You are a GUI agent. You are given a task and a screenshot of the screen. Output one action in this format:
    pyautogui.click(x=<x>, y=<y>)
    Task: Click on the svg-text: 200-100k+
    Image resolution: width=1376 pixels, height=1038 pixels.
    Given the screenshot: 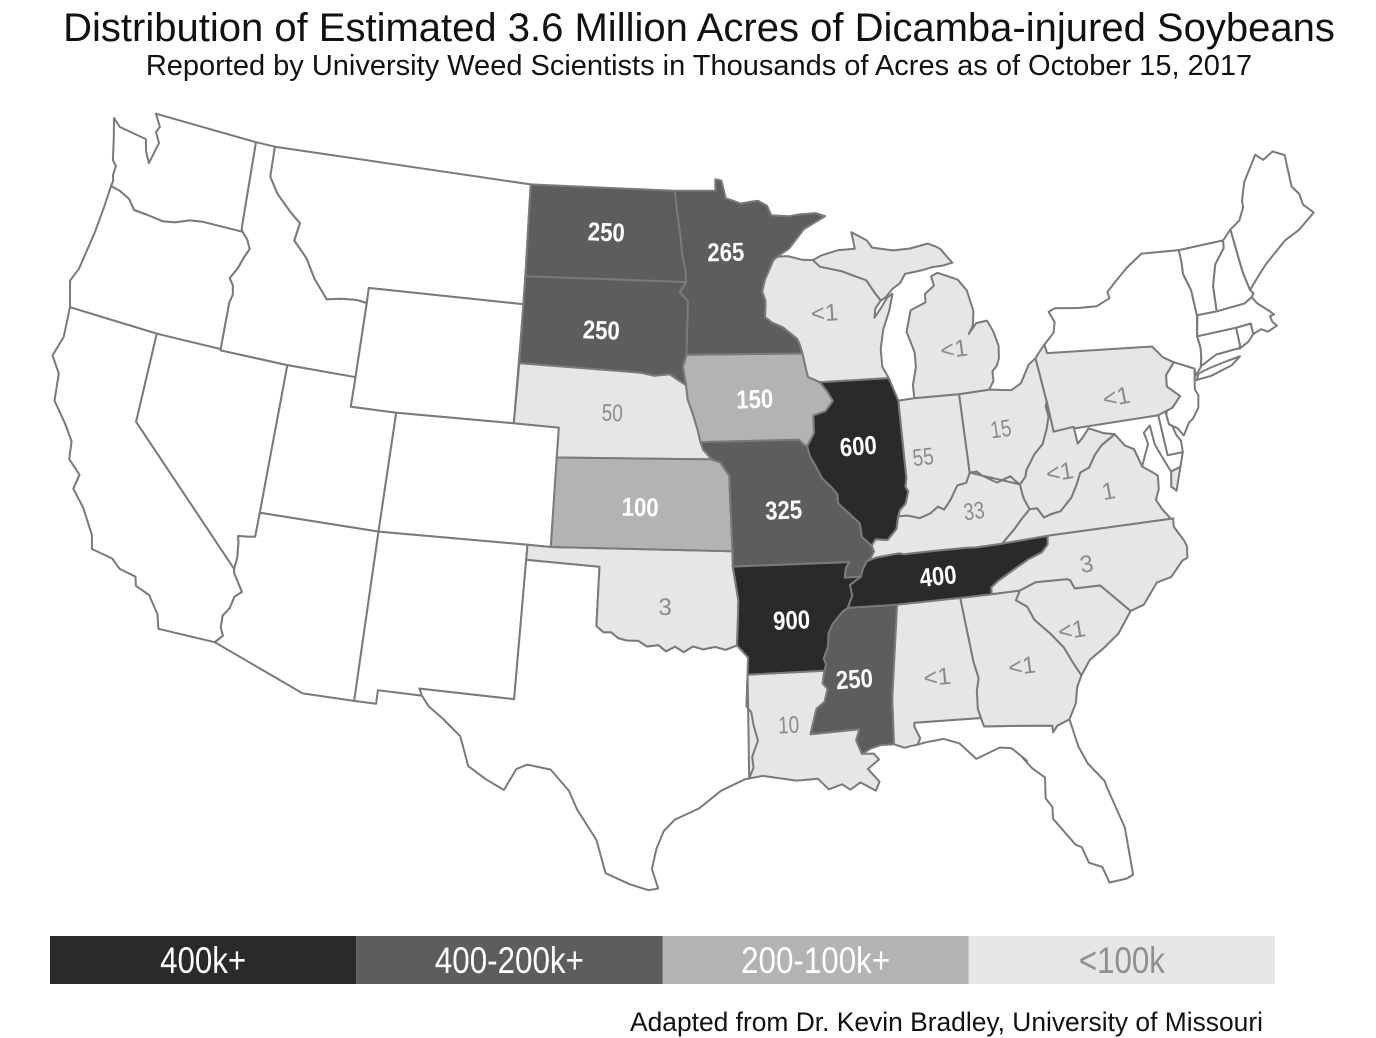 What is the action you would take?
    pyautogui.click(x=815, y=960)
    